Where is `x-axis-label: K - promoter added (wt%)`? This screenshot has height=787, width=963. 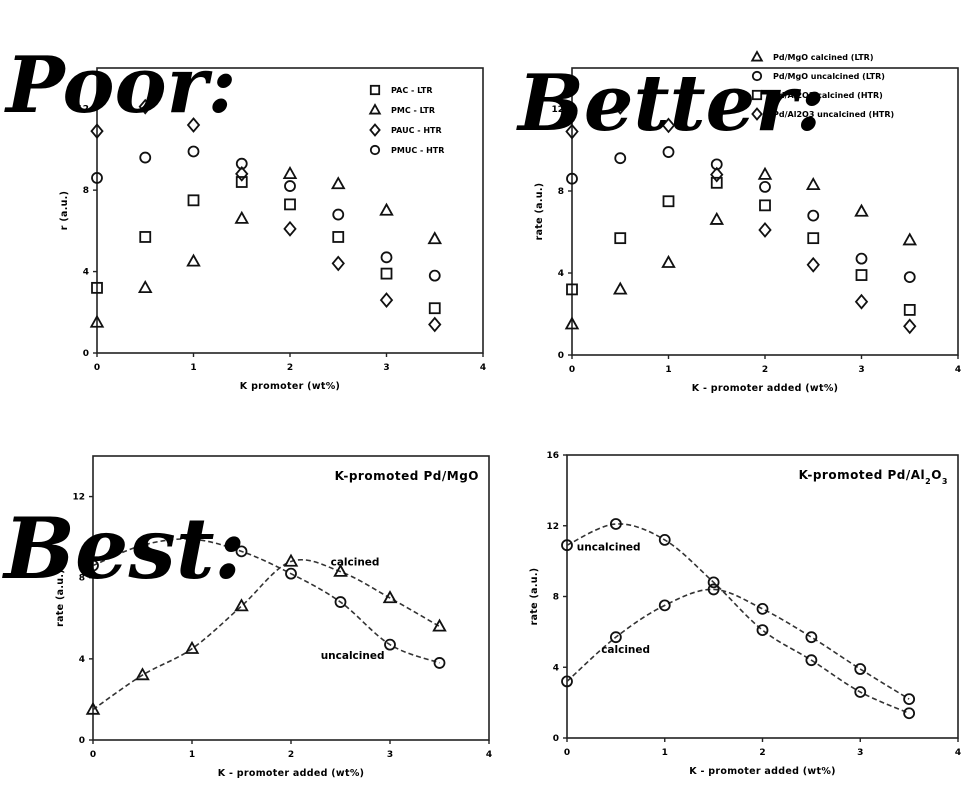
x-axis-label: K - promoter added (wt%) is located at coordinates (291, 773).